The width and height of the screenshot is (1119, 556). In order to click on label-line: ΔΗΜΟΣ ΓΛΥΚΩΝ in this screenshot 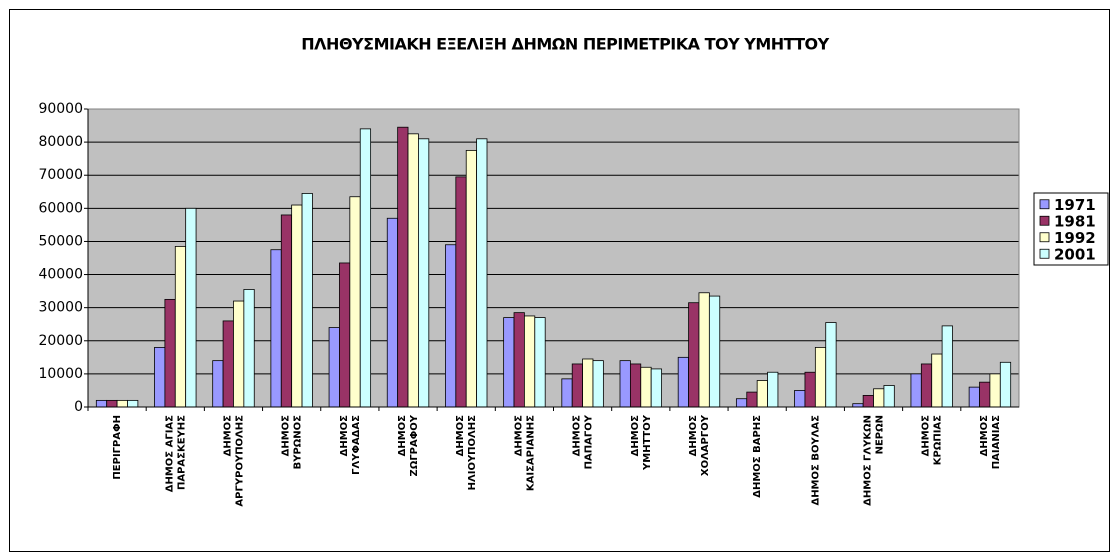, I will do `click(868, 460)`.